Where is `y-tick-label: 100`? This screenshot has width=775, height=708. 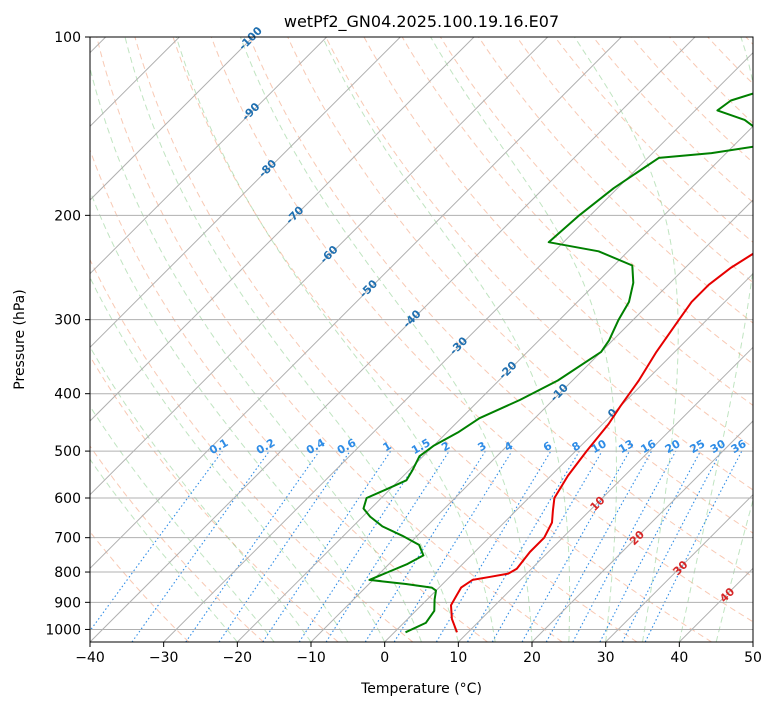
y-tick-label: 100 is located at coordinates (67, 38).